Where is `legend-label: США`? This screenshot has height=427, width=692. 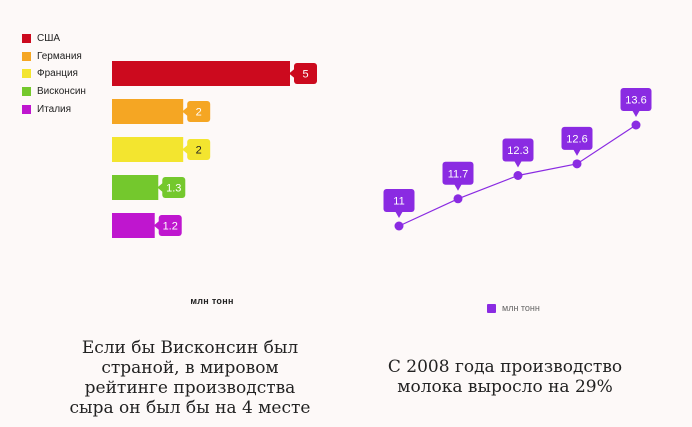
legend-label: США is located at coordinates (49, 39).